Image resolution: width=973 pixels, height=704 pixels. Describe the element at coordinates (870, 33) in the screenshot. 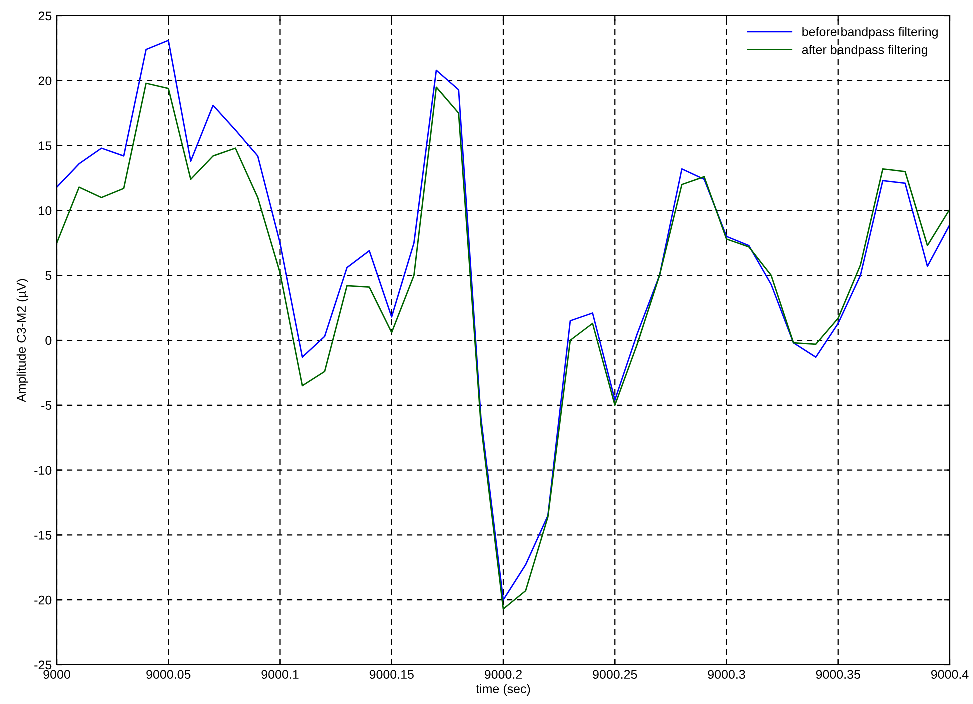

I see `legend-label: before bandpass filtering` at that location.